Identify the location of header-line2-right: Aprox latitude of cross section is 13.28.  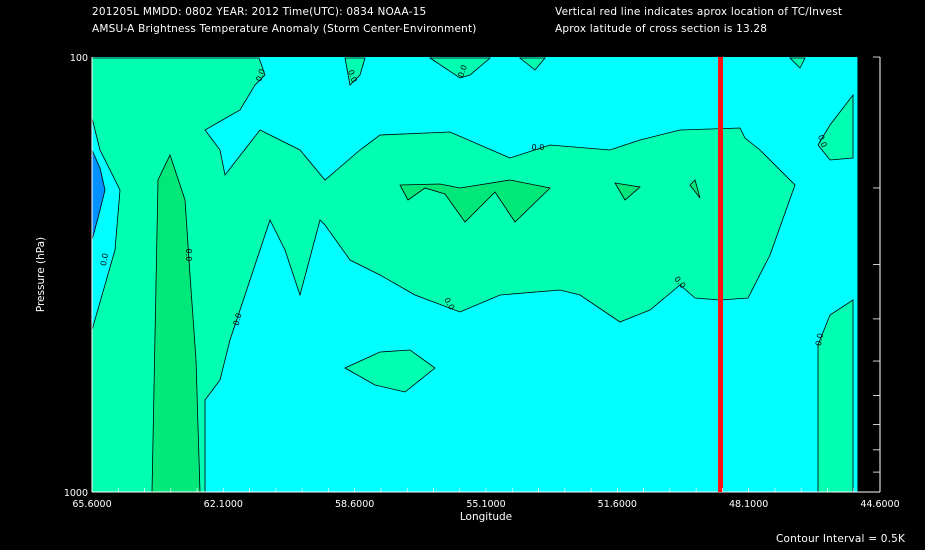
(661, 29).